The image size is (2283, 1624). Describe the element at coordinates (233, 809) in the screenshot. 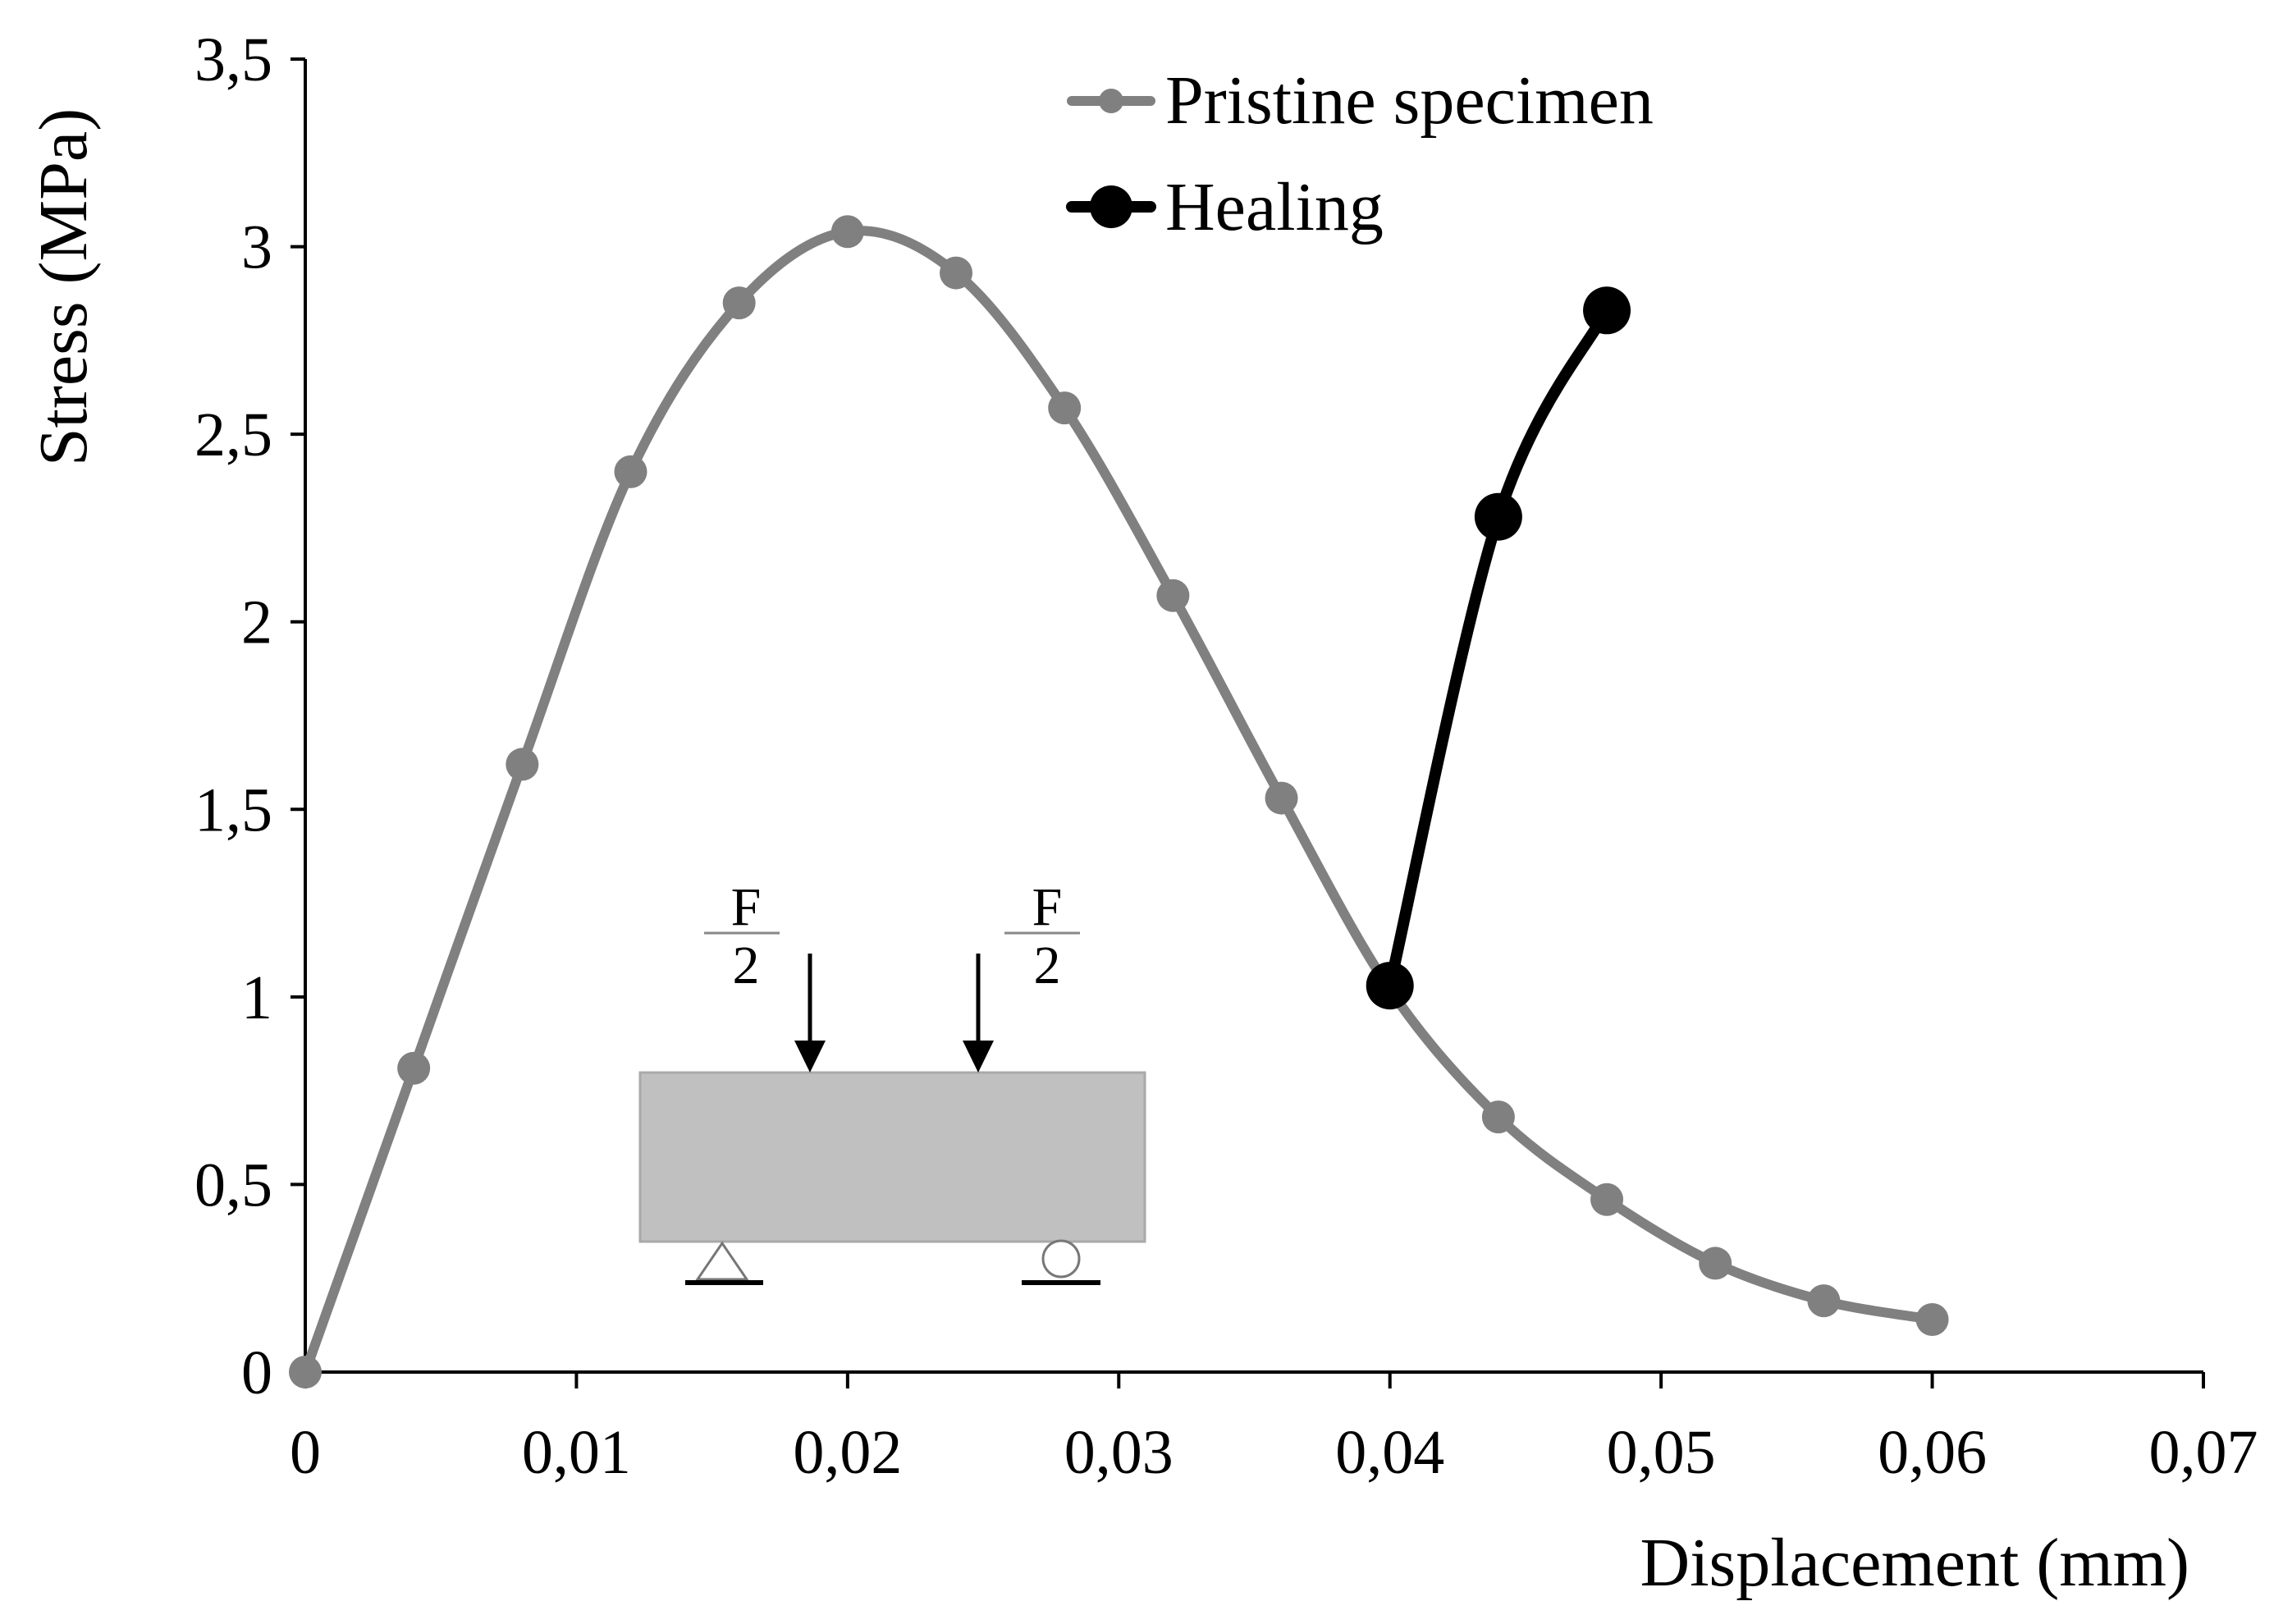

I see `y-tick-label: 1,5` at that location.